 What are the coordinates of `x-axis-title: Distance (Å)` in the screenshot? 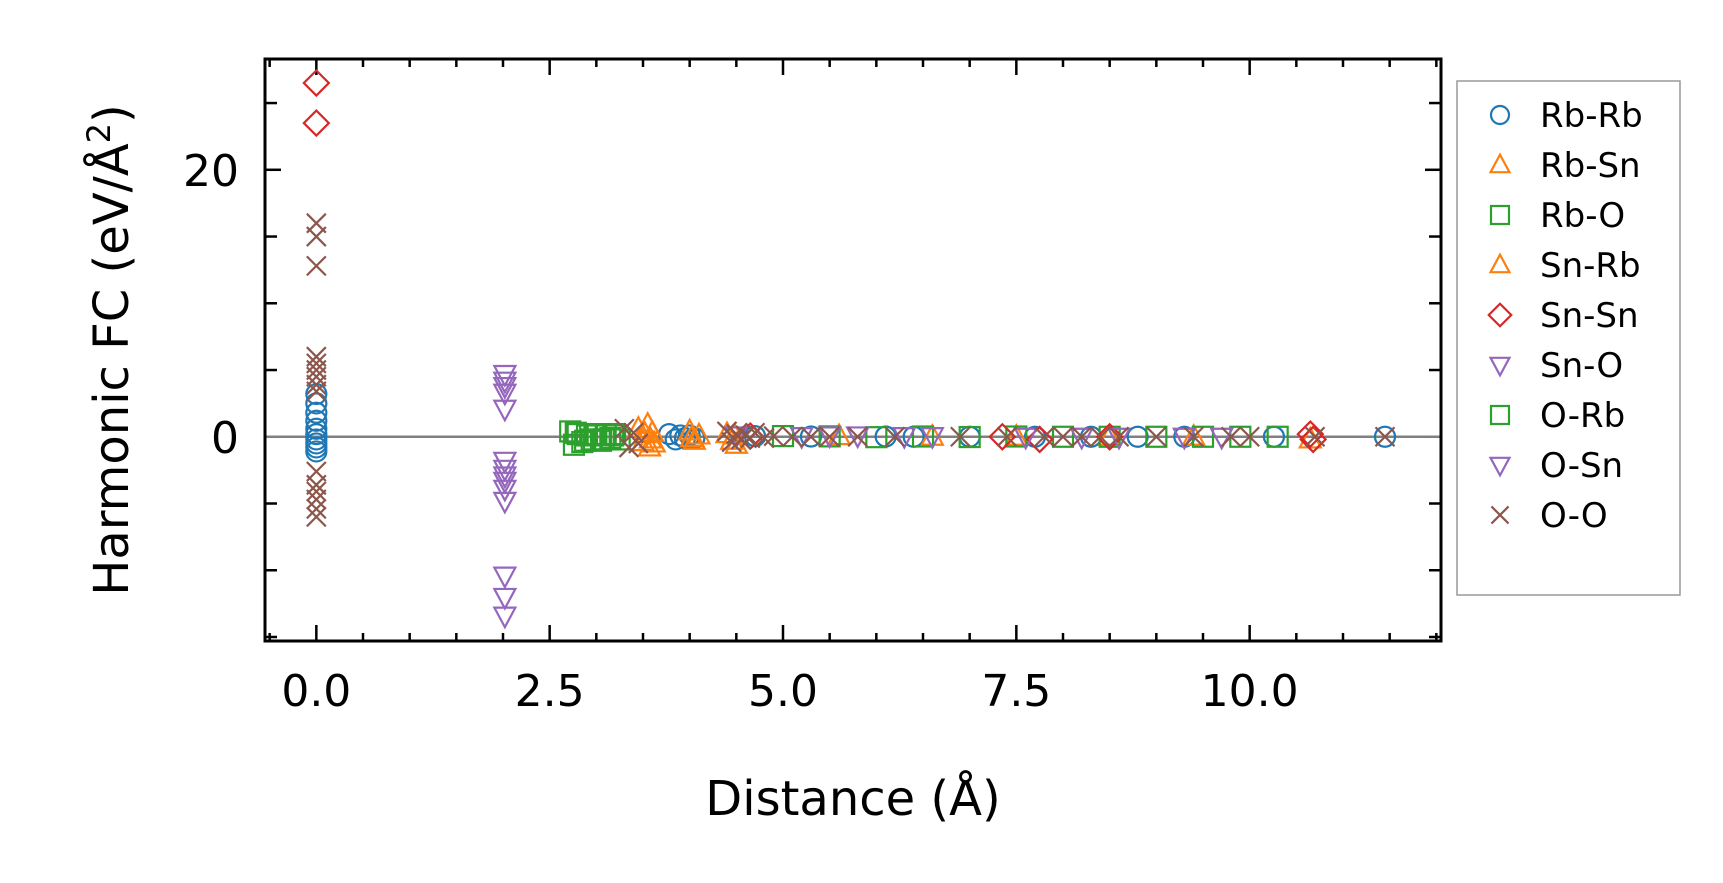 It's located at (852, 798).